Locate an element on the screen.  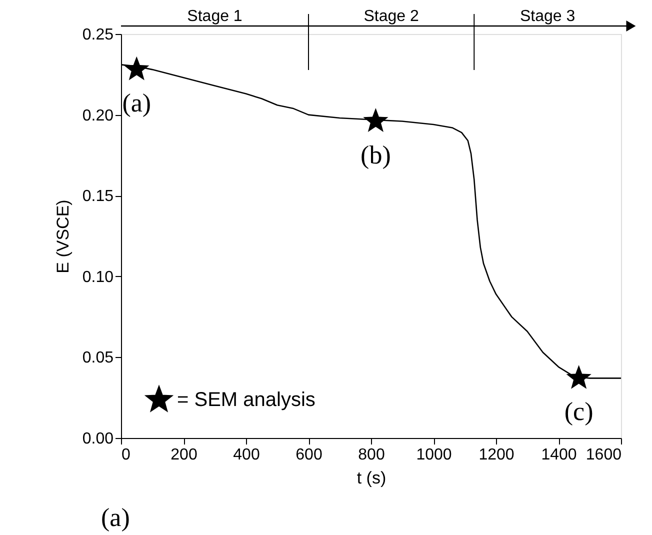
y-tick-label: 0.15 is located at coordinates (98, 197).